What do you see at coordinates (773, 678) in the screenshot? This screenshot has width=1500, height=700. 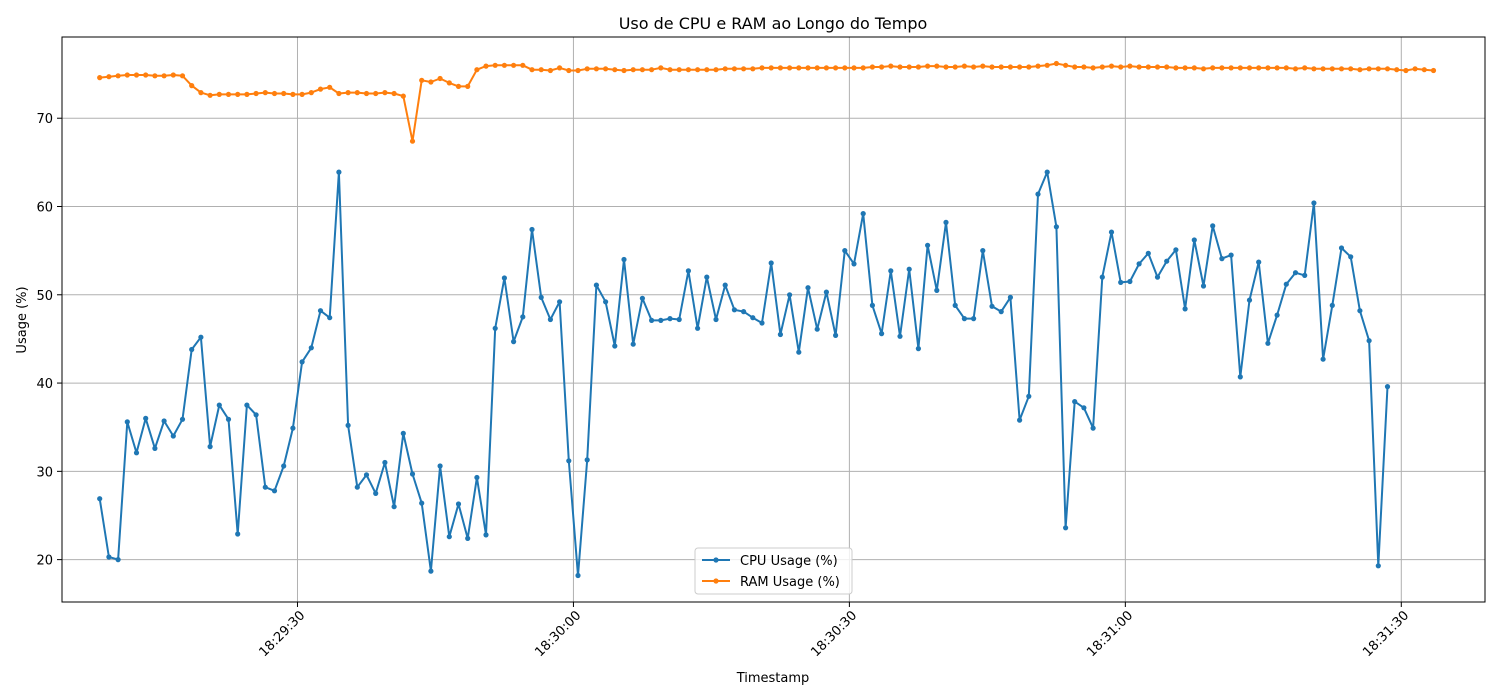 I see `x-axis-label: Timestamp` at bounding box center [773, 678].